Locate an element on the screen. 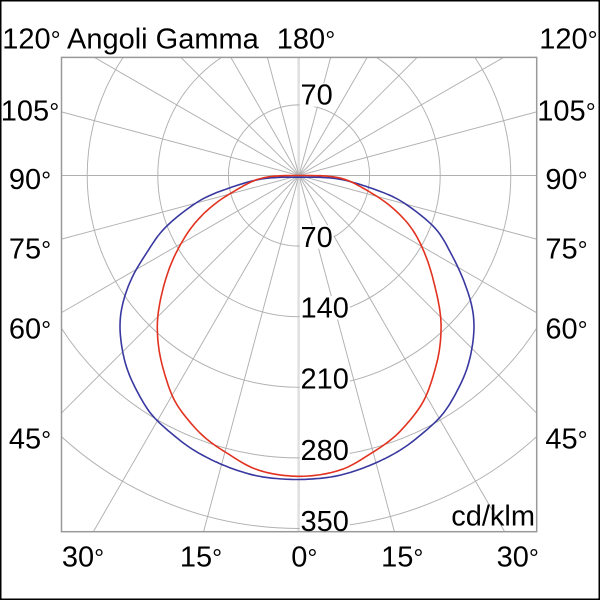  svg-text: cd/klm is located at coordinates (493, 517).